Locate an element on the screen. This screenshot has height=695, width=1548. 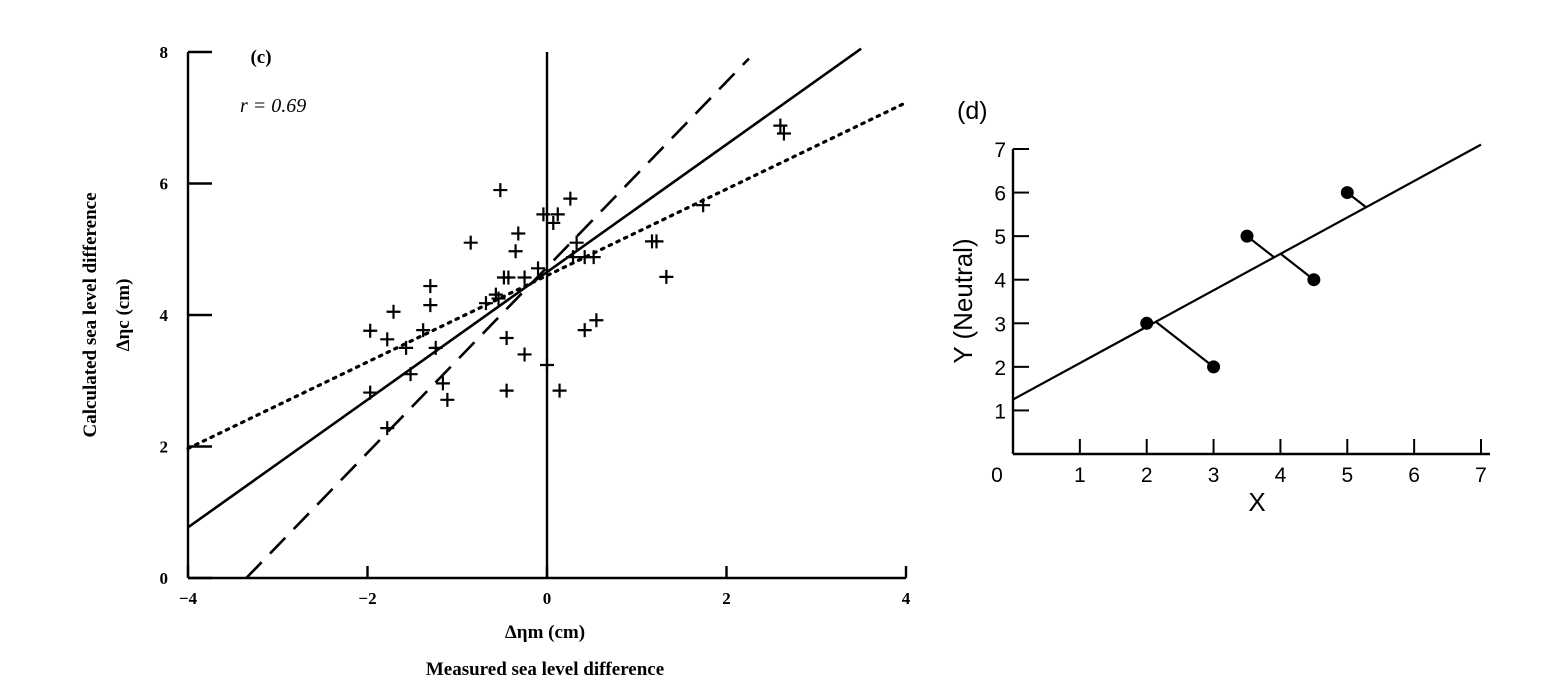
panel-d-fit-line is located at coordinates (1247, 272).